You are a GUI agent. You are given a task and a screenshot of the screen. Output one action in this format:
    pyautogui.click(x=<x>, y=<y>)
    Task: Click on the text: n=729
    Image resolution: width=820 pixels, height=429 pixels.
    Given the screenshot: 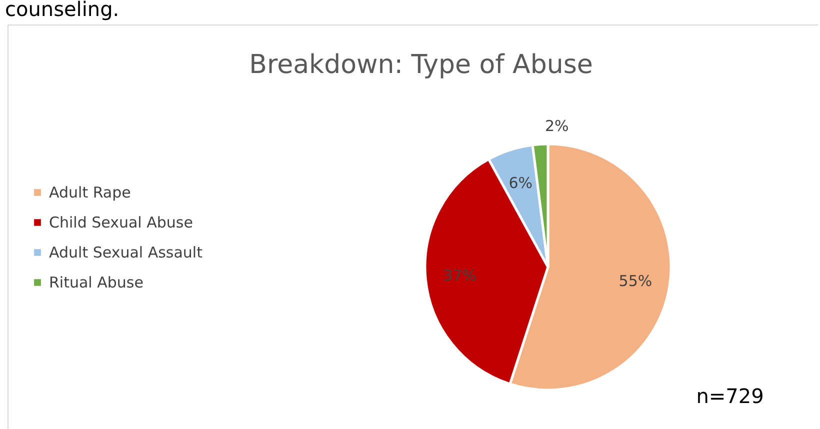 What is the action you would take?
    pyautogui.click(x=730, y=396)
    